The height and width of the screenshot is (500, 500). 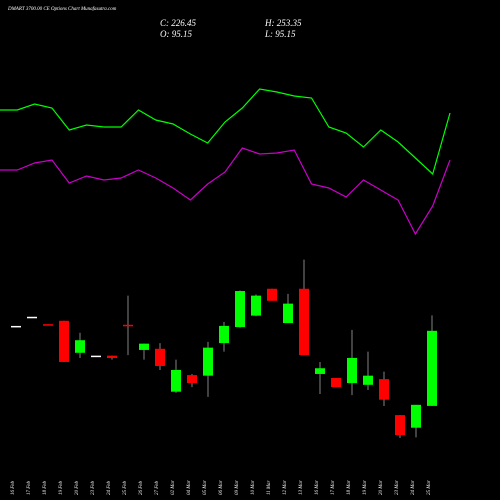 I want to click on x-tick-label: 04 Mar, so click(x=189, y=487).